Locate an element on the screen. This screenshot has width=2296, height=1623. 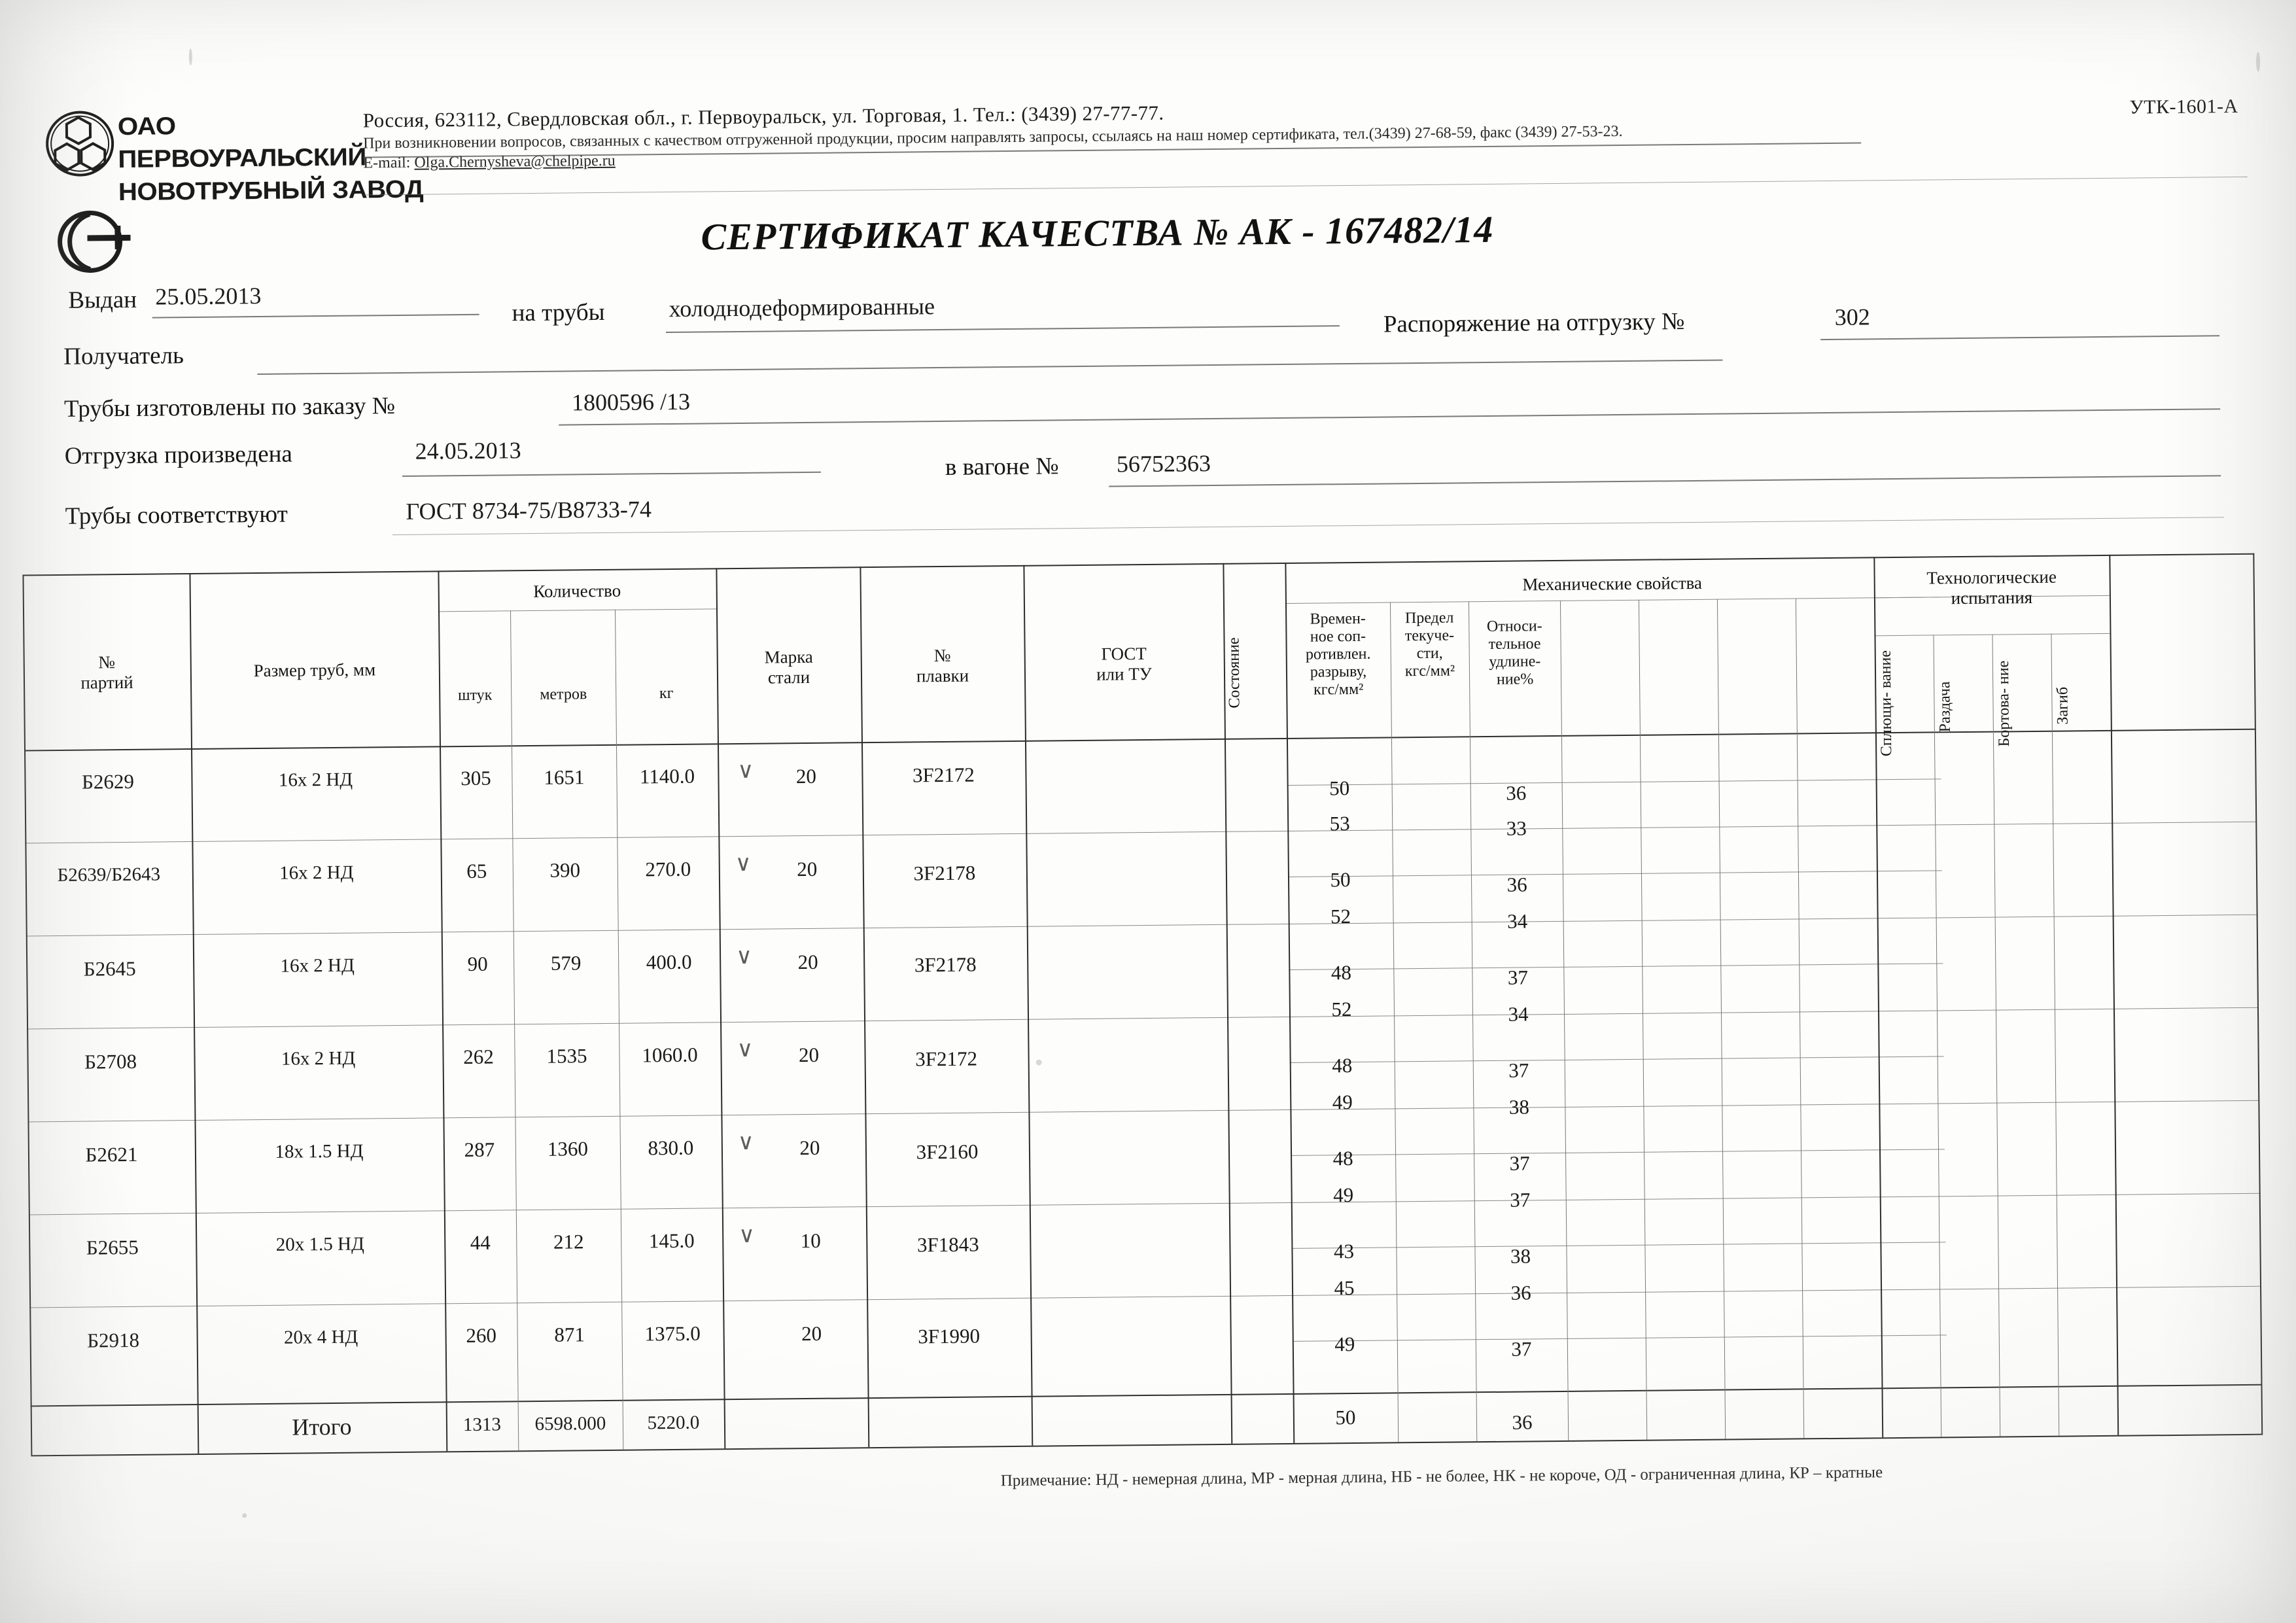
cell-meters: 579 is located at coordinates (566, 963).